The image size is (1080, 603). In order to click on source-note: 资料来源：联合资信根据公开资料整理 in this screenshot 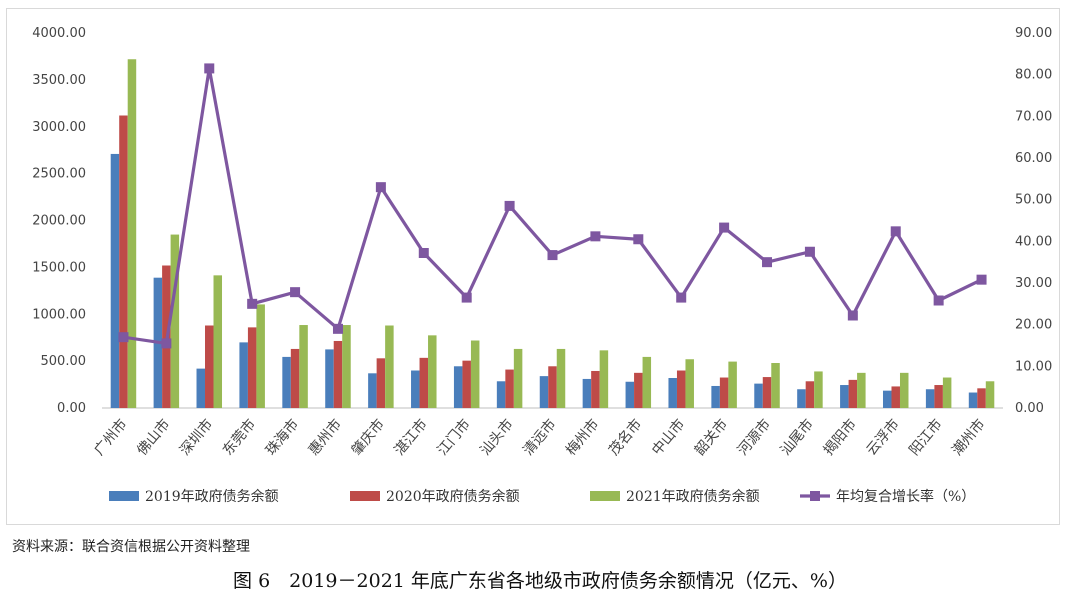, I will do `click(131, 547)`.